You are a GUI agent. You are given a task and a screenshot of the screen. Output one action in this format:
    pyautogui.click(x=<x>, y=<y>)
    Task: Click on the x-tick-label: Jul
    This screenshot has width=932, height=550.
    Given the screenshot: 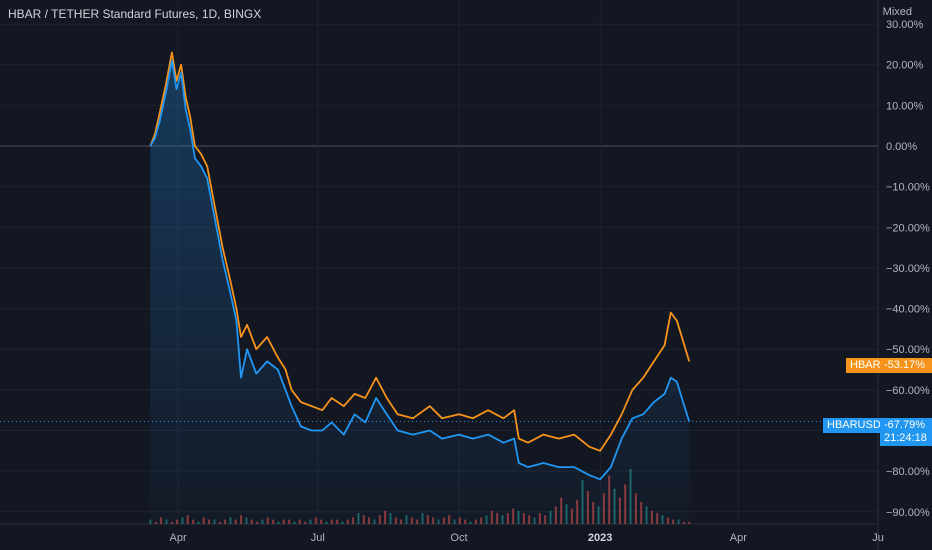 What is the action you would take?
    pyautogui.click(x=318, y=538)
    